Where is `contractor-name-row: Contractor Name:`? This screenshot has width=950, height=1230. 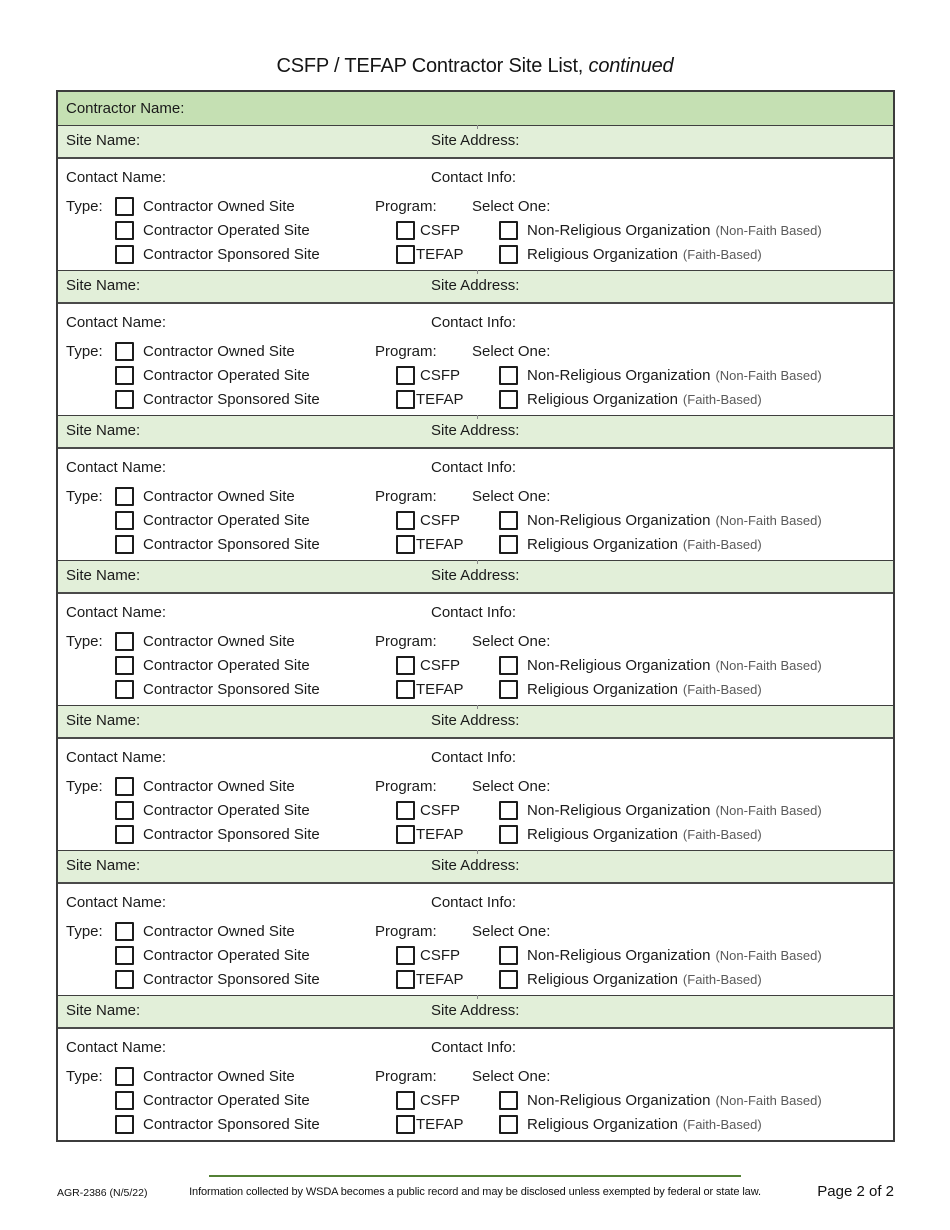
contractor-name-row: Contractor Name: is located at coordinates (475, 109).